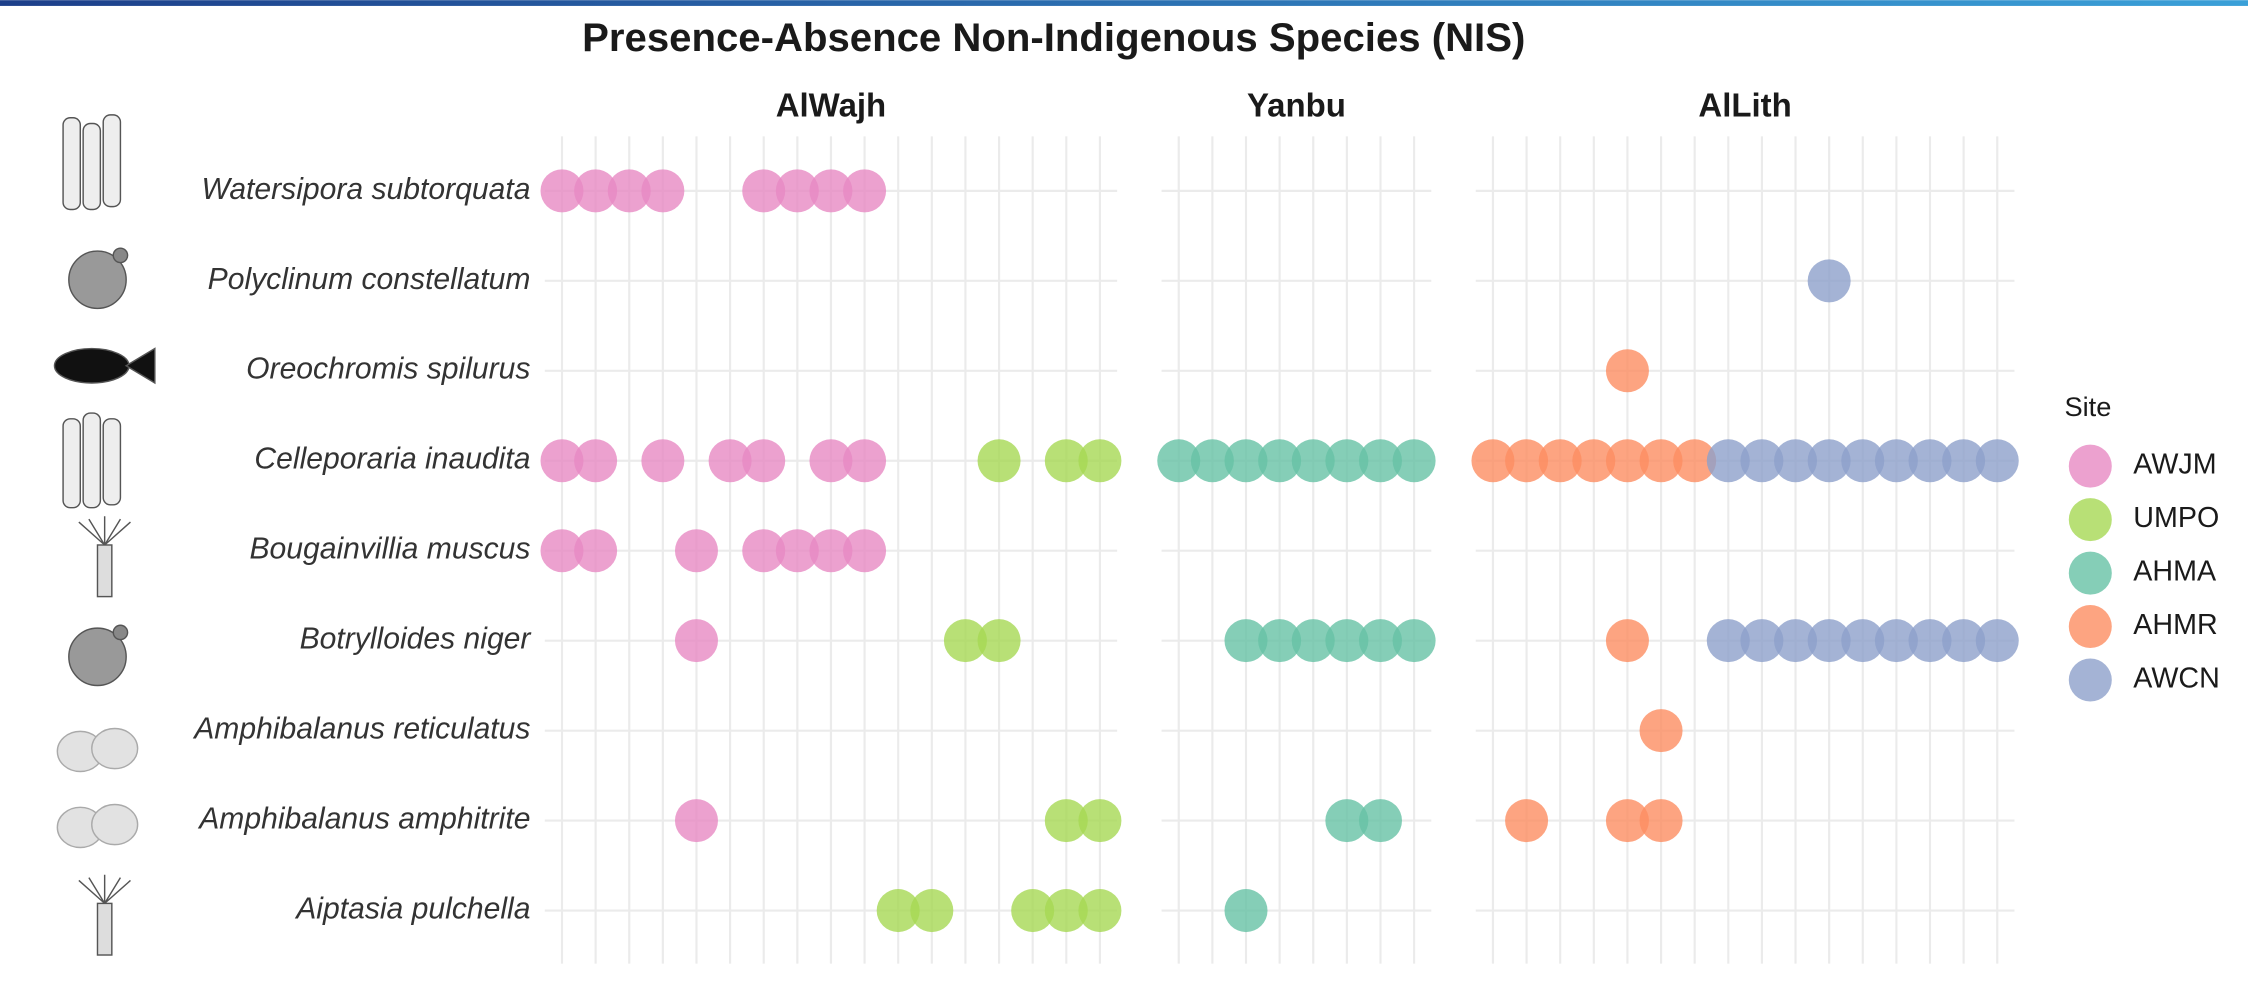 The width and height of the screenshot is (2248, 981). I want to click on species-label: Amphibalanus reticulatus, so click(361, 729).